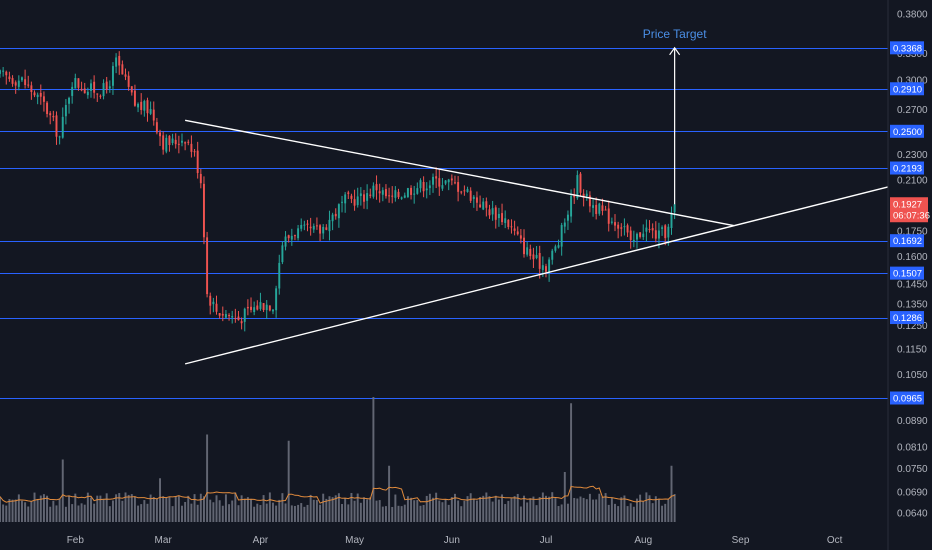 Image resolution: width=932 pixels, height=550 pixels. I want to click on price-target-label: Price Target, so click(675, 34).